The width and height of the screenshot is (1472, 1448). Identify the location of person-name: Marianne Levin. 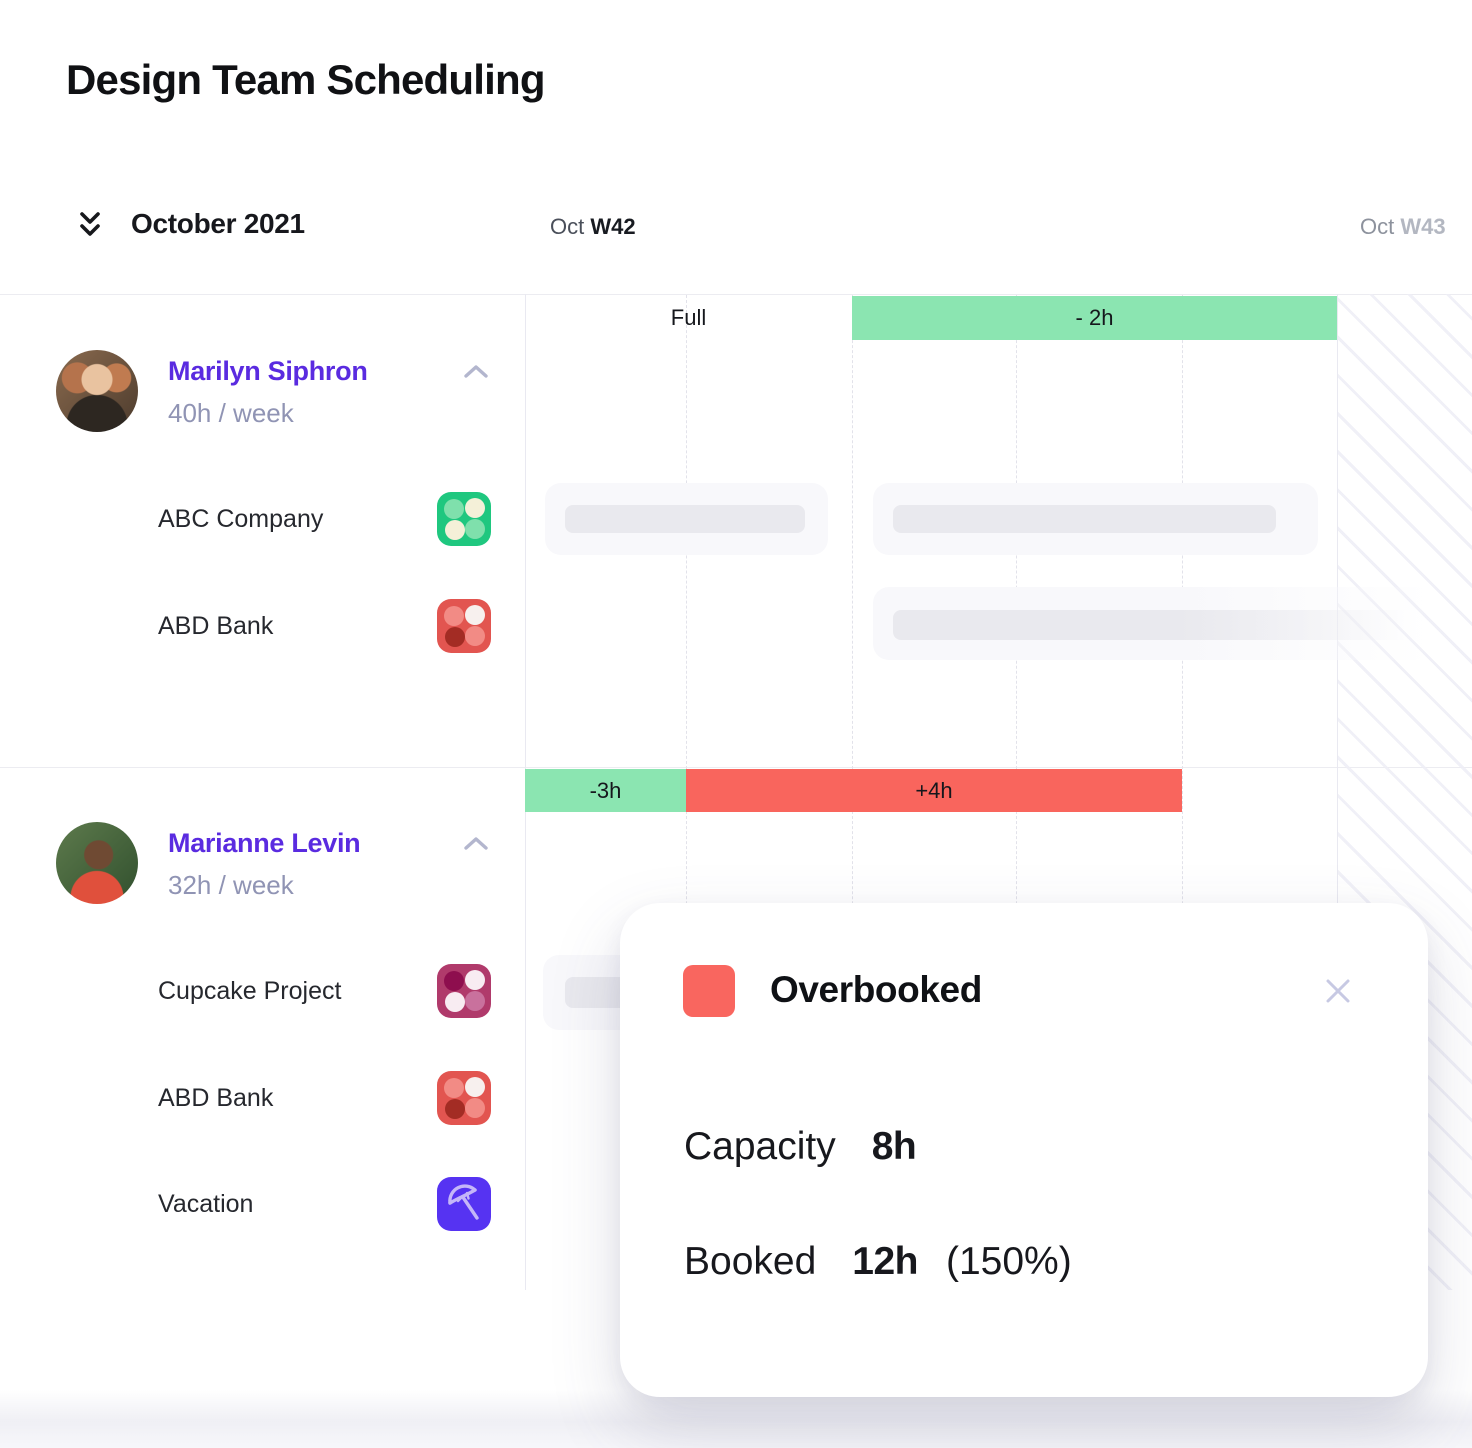
(264, 843).